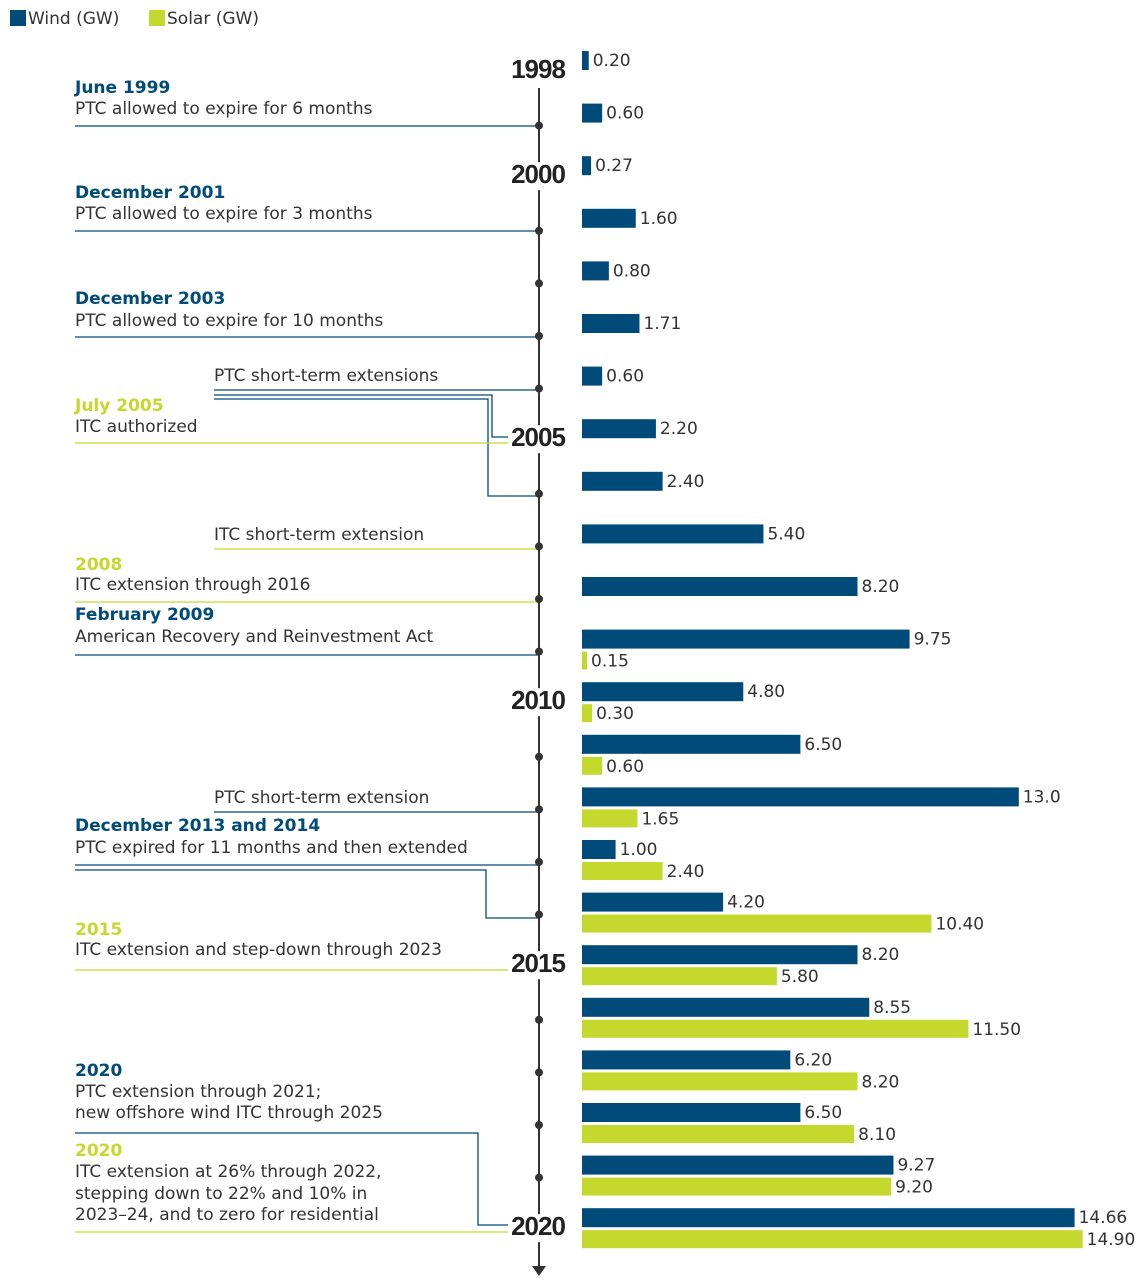  What do you see at coordinates (800, 977) in the screenshot?
I see `value-label: 5.80` at bounding box center [800, 977].